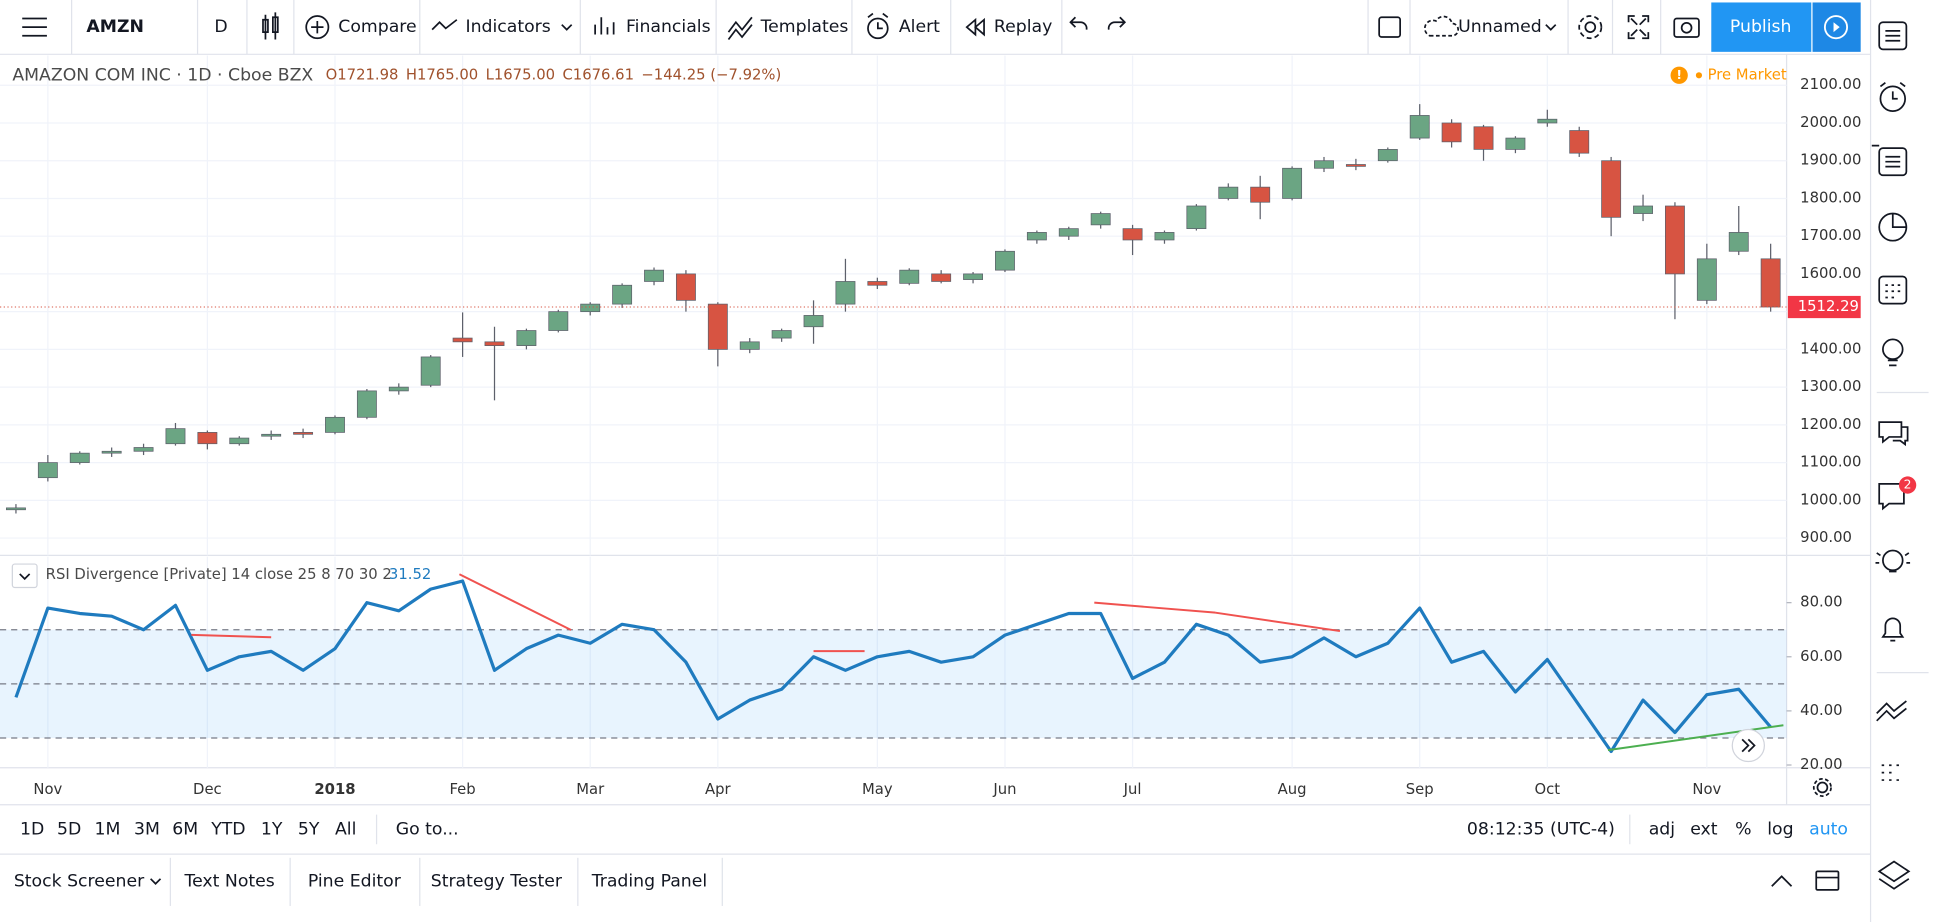 The width and height of the screenshot is (1936, 922). Describe the element at coordinates (1826, 537) in the screenshot. I see `y-tick-label: 900.00` at that location.